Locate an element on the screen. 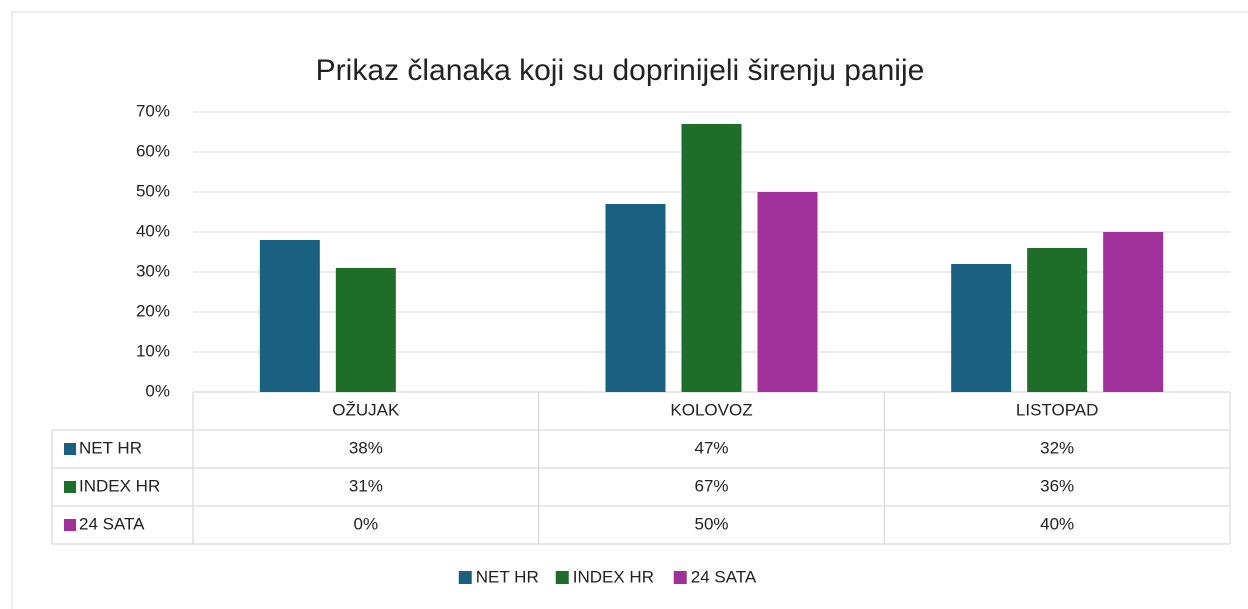  y-tick-label: 20% is located at coordinates (153, 310).